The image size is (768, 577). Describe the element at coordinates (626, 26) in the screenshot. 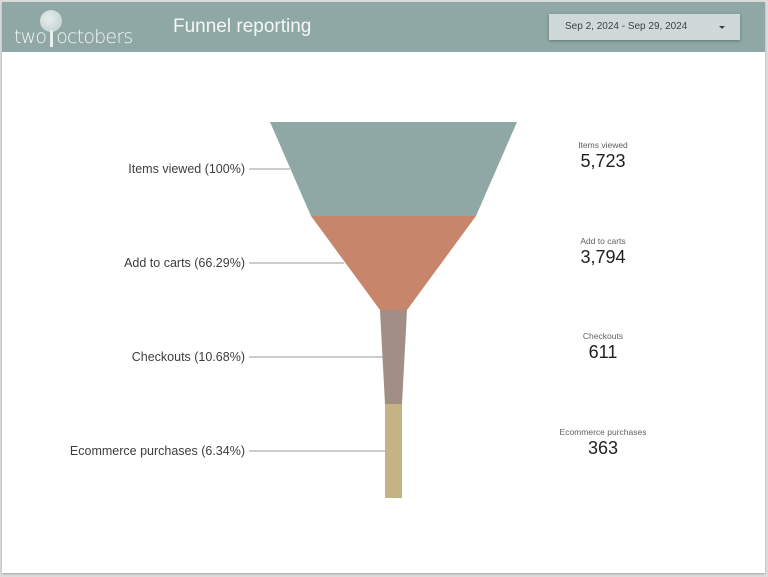

I see `date-range-value: Sep 2, 2024 - Sep 29, 2024` at that location.